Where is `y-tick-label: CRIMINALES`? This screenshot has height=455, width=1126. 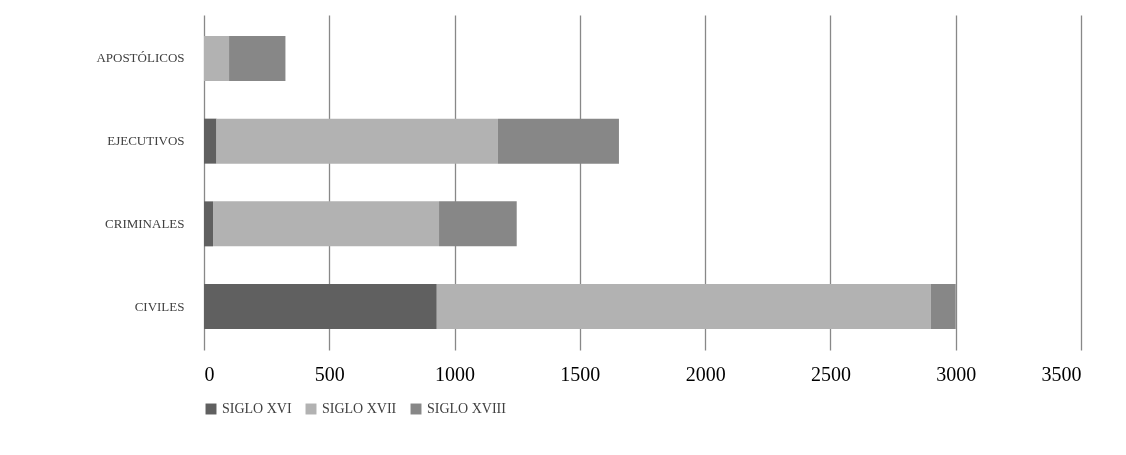 y-tick-label: CRIMINALES is located at coordinates (145, 223).